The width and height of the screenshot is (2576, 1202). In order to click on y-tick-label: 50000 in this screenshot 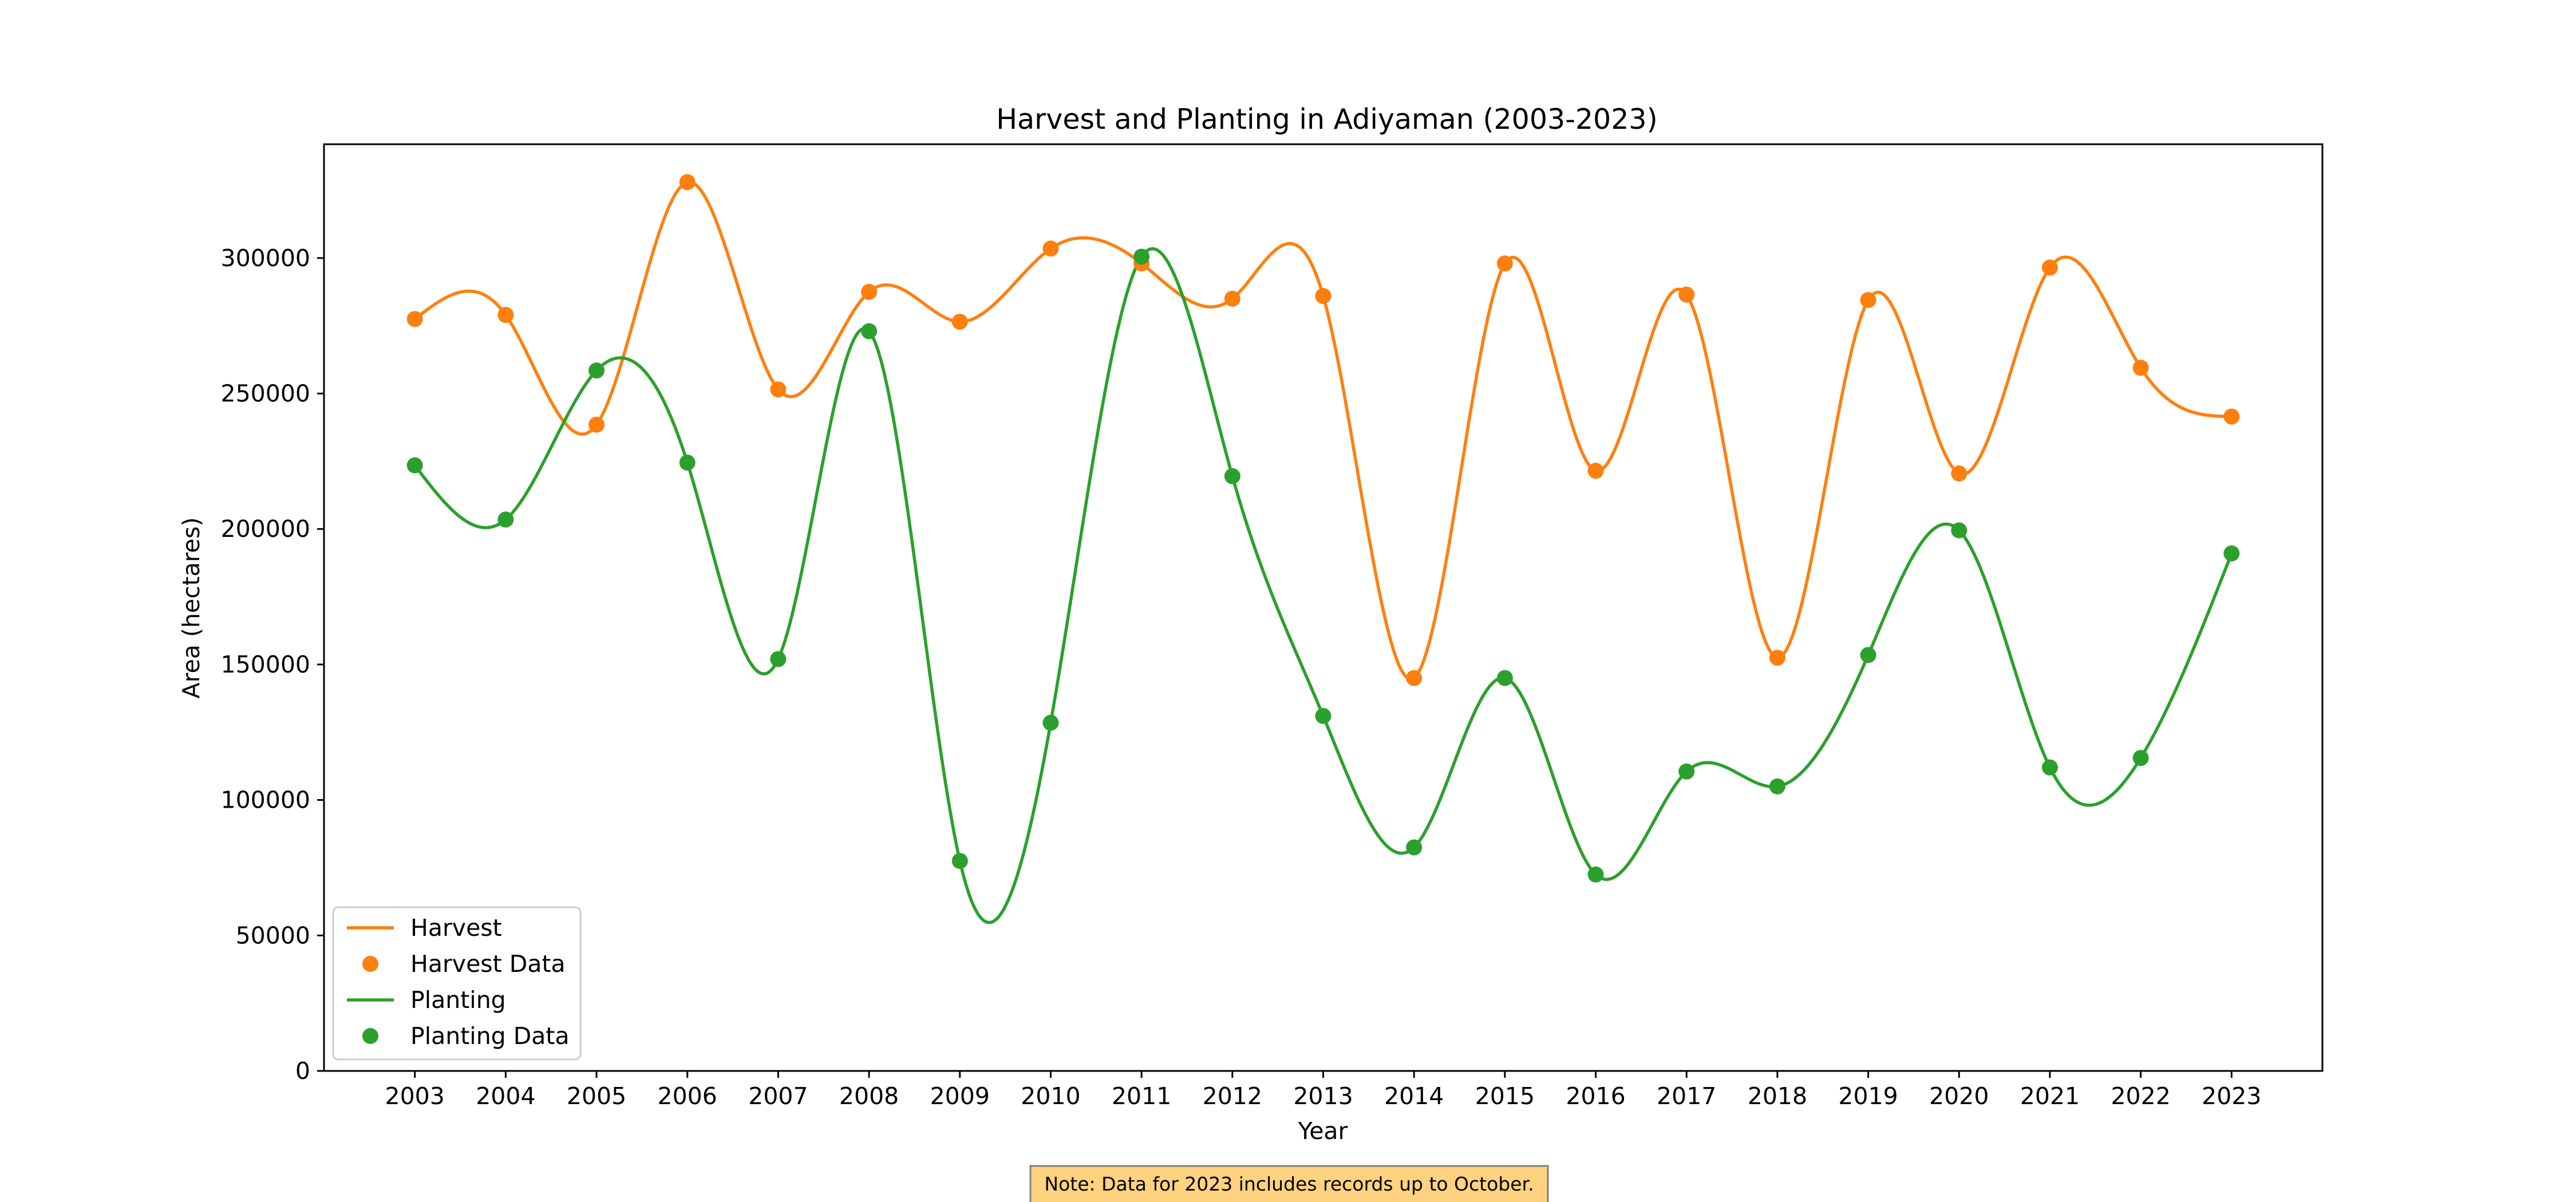, I will do `click(273, 936)`.